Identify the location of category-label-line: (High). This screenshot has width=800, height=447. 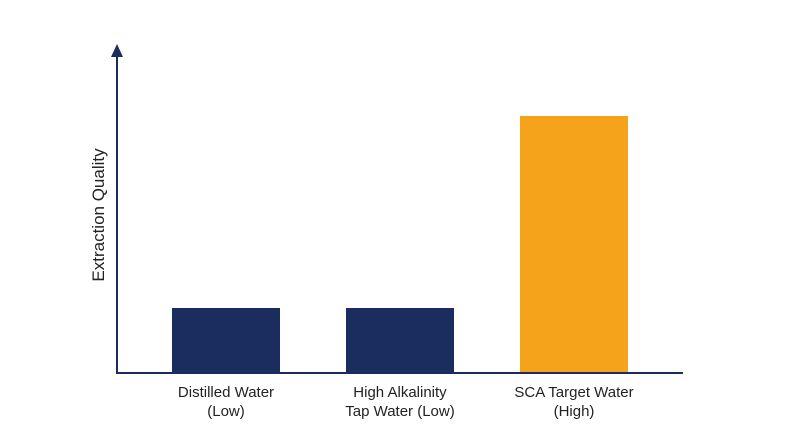
(574, 411).